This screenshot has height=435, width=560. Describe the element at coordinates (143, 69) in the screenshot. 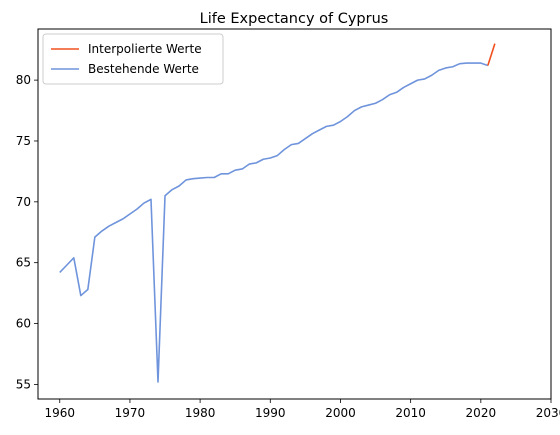

I see `legend-label: Bestehende Werte` at that location.